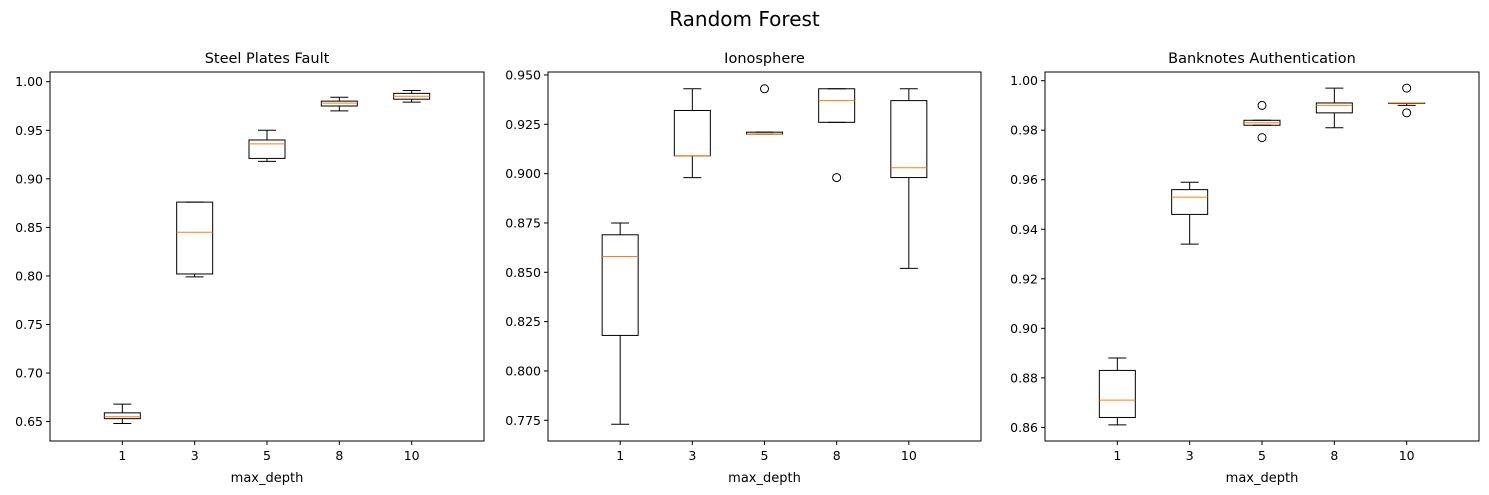  Describe the element at coordinates (523, 420) in the screenshot. I see `y-tick-label: 0.775` at that location.